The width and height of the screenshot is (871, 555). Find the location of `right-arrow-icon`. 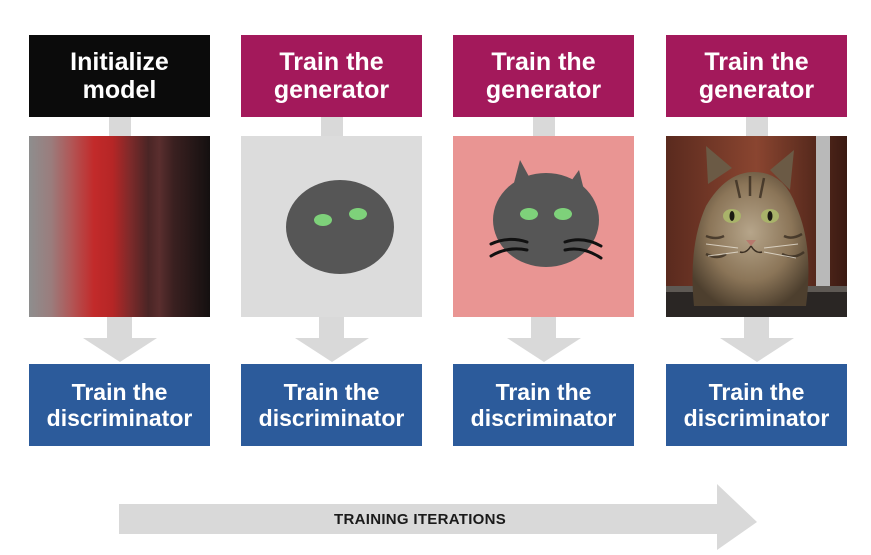

right-arrow-icon is located at coordinates (438, 517).